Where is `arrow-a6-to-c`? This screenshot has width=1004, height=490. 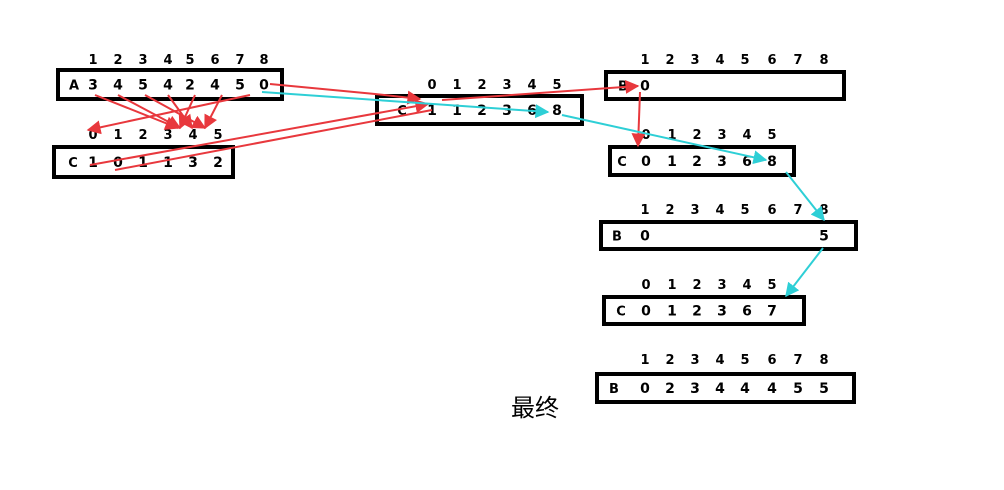 arrow-a6-to-c is located at coordinates (187, 112).